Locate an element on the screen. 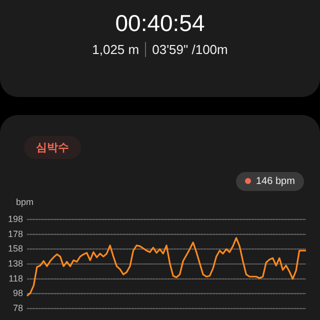 Image resolution: width=320 pixels, height=320 pixels. y-tick-label: 78 is located at coordinates (18, 308).